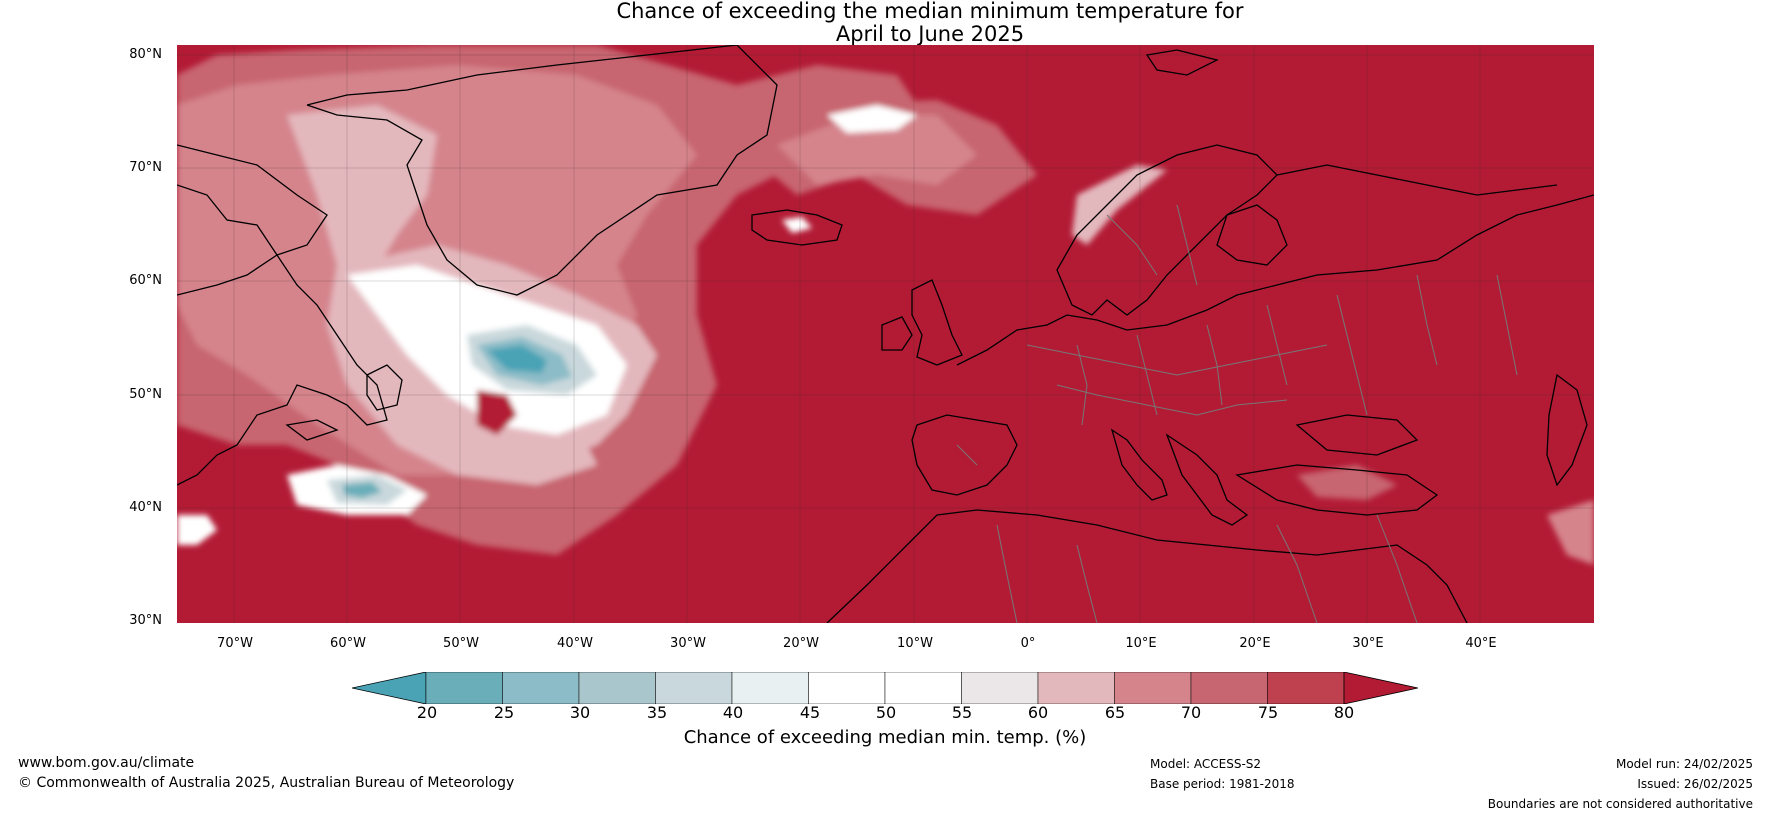  What do you see at coordinates (1119, 205) in the screenshot?
I see `prob-zone-norway` at bounding box center [1119, 205].